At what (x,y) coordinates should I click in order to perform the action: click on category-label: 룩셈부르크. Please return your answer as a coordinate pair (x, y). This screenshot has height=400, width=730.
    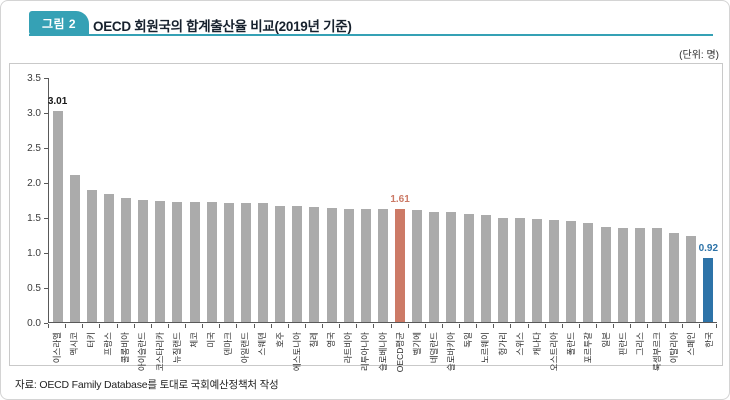
    Looking at the image, I should click on (656, 352).